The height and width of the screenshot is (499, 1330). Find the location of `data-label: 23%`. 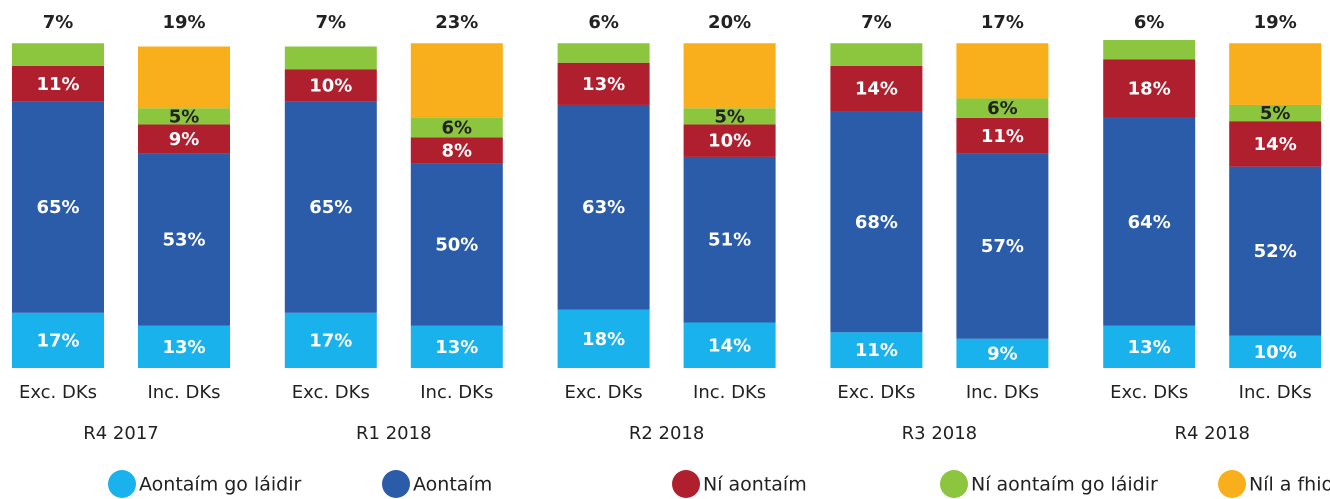

data-label: 23% is located at coordinates (456, 22).